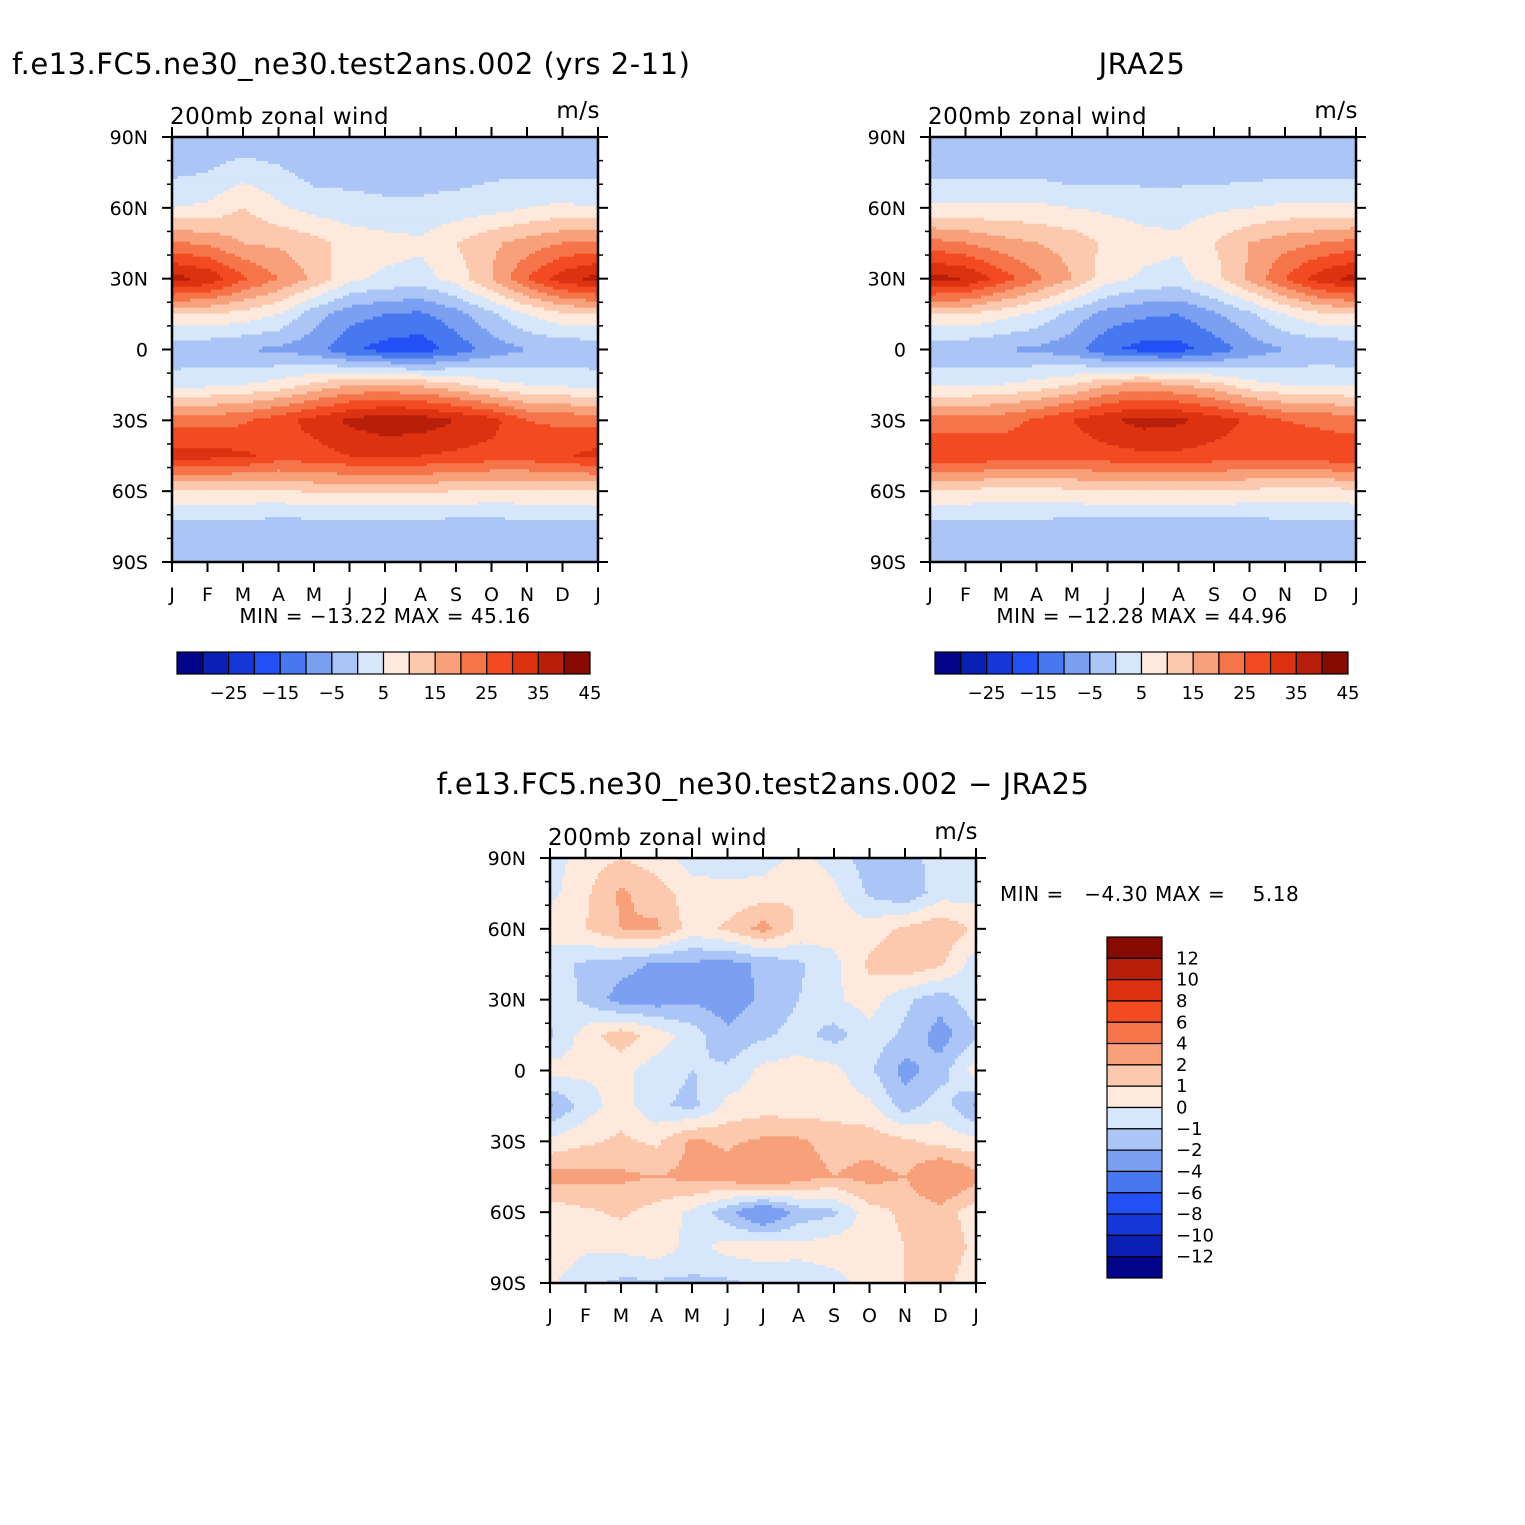 The width and height of the screenshot is (1525, 1525). Describe the element at coordinates (385, 350) in the screenshot. I see `heatmap-cells` at that location.